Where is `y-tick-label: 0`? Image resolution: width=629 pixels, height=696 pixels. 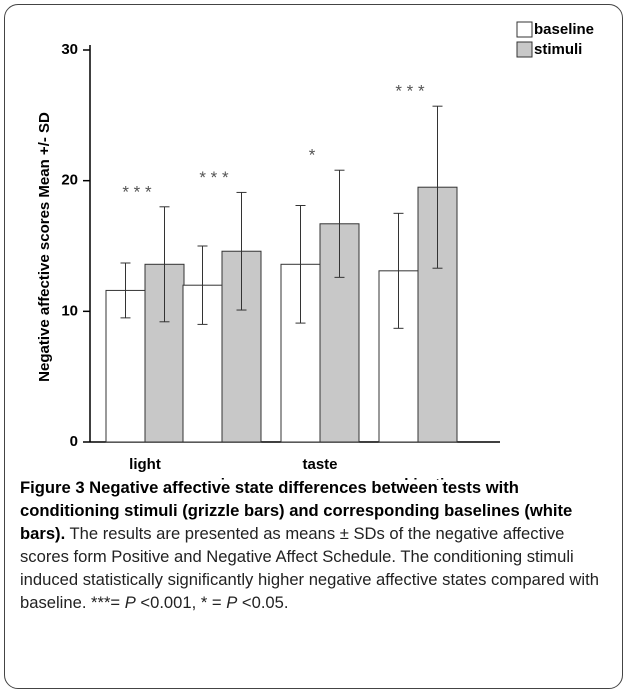 y-tick-label: 0 is located at coordinates (74, 441).